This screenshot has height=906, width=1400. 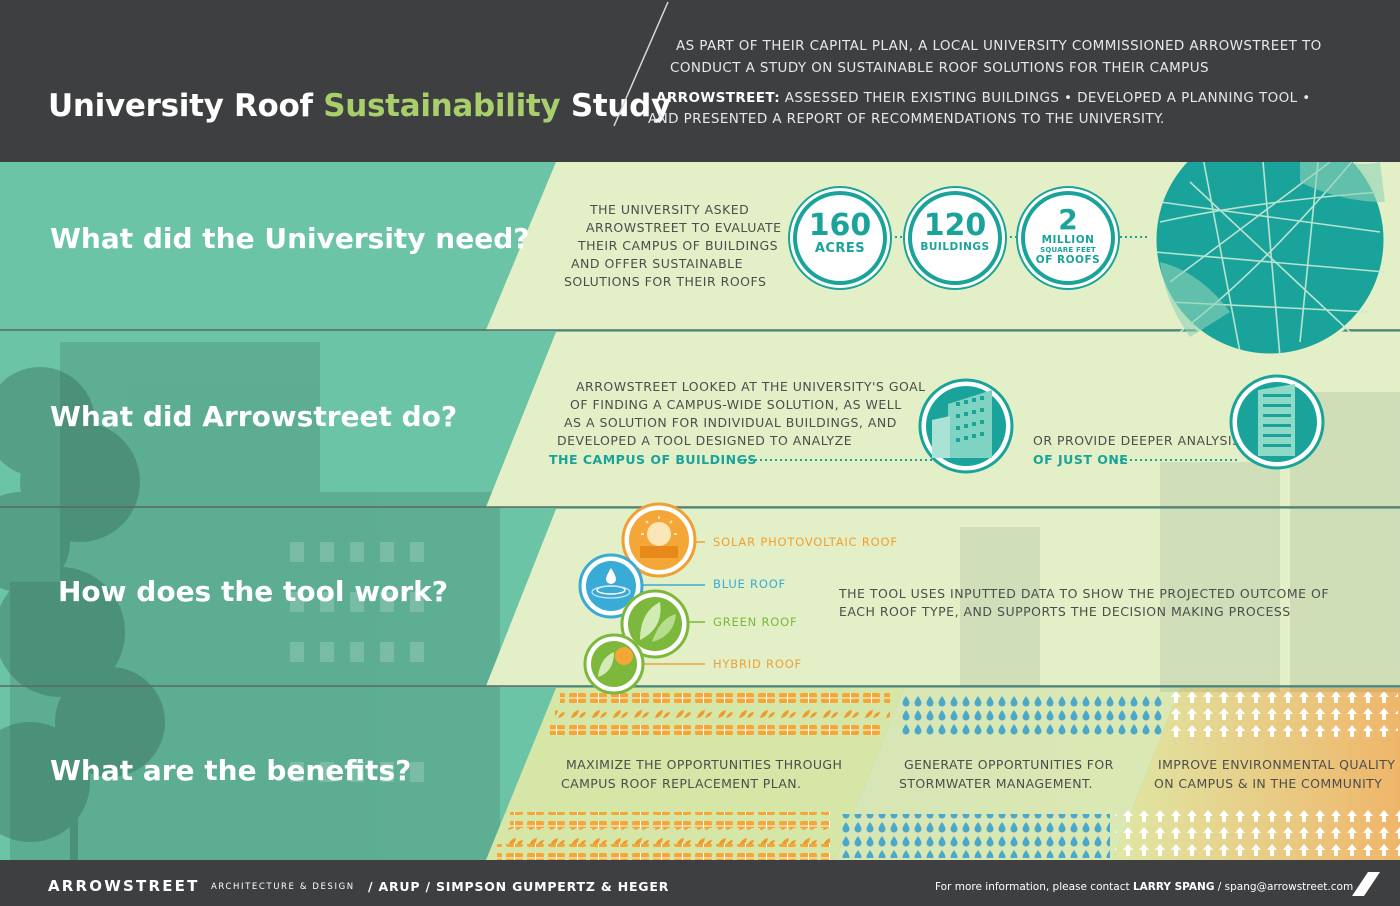 What do you see at coordinates (1289, 887) in the screenshot?
I see `contact-email-link: spang@arrowstreet.com` at bounding box center [1289, 887].